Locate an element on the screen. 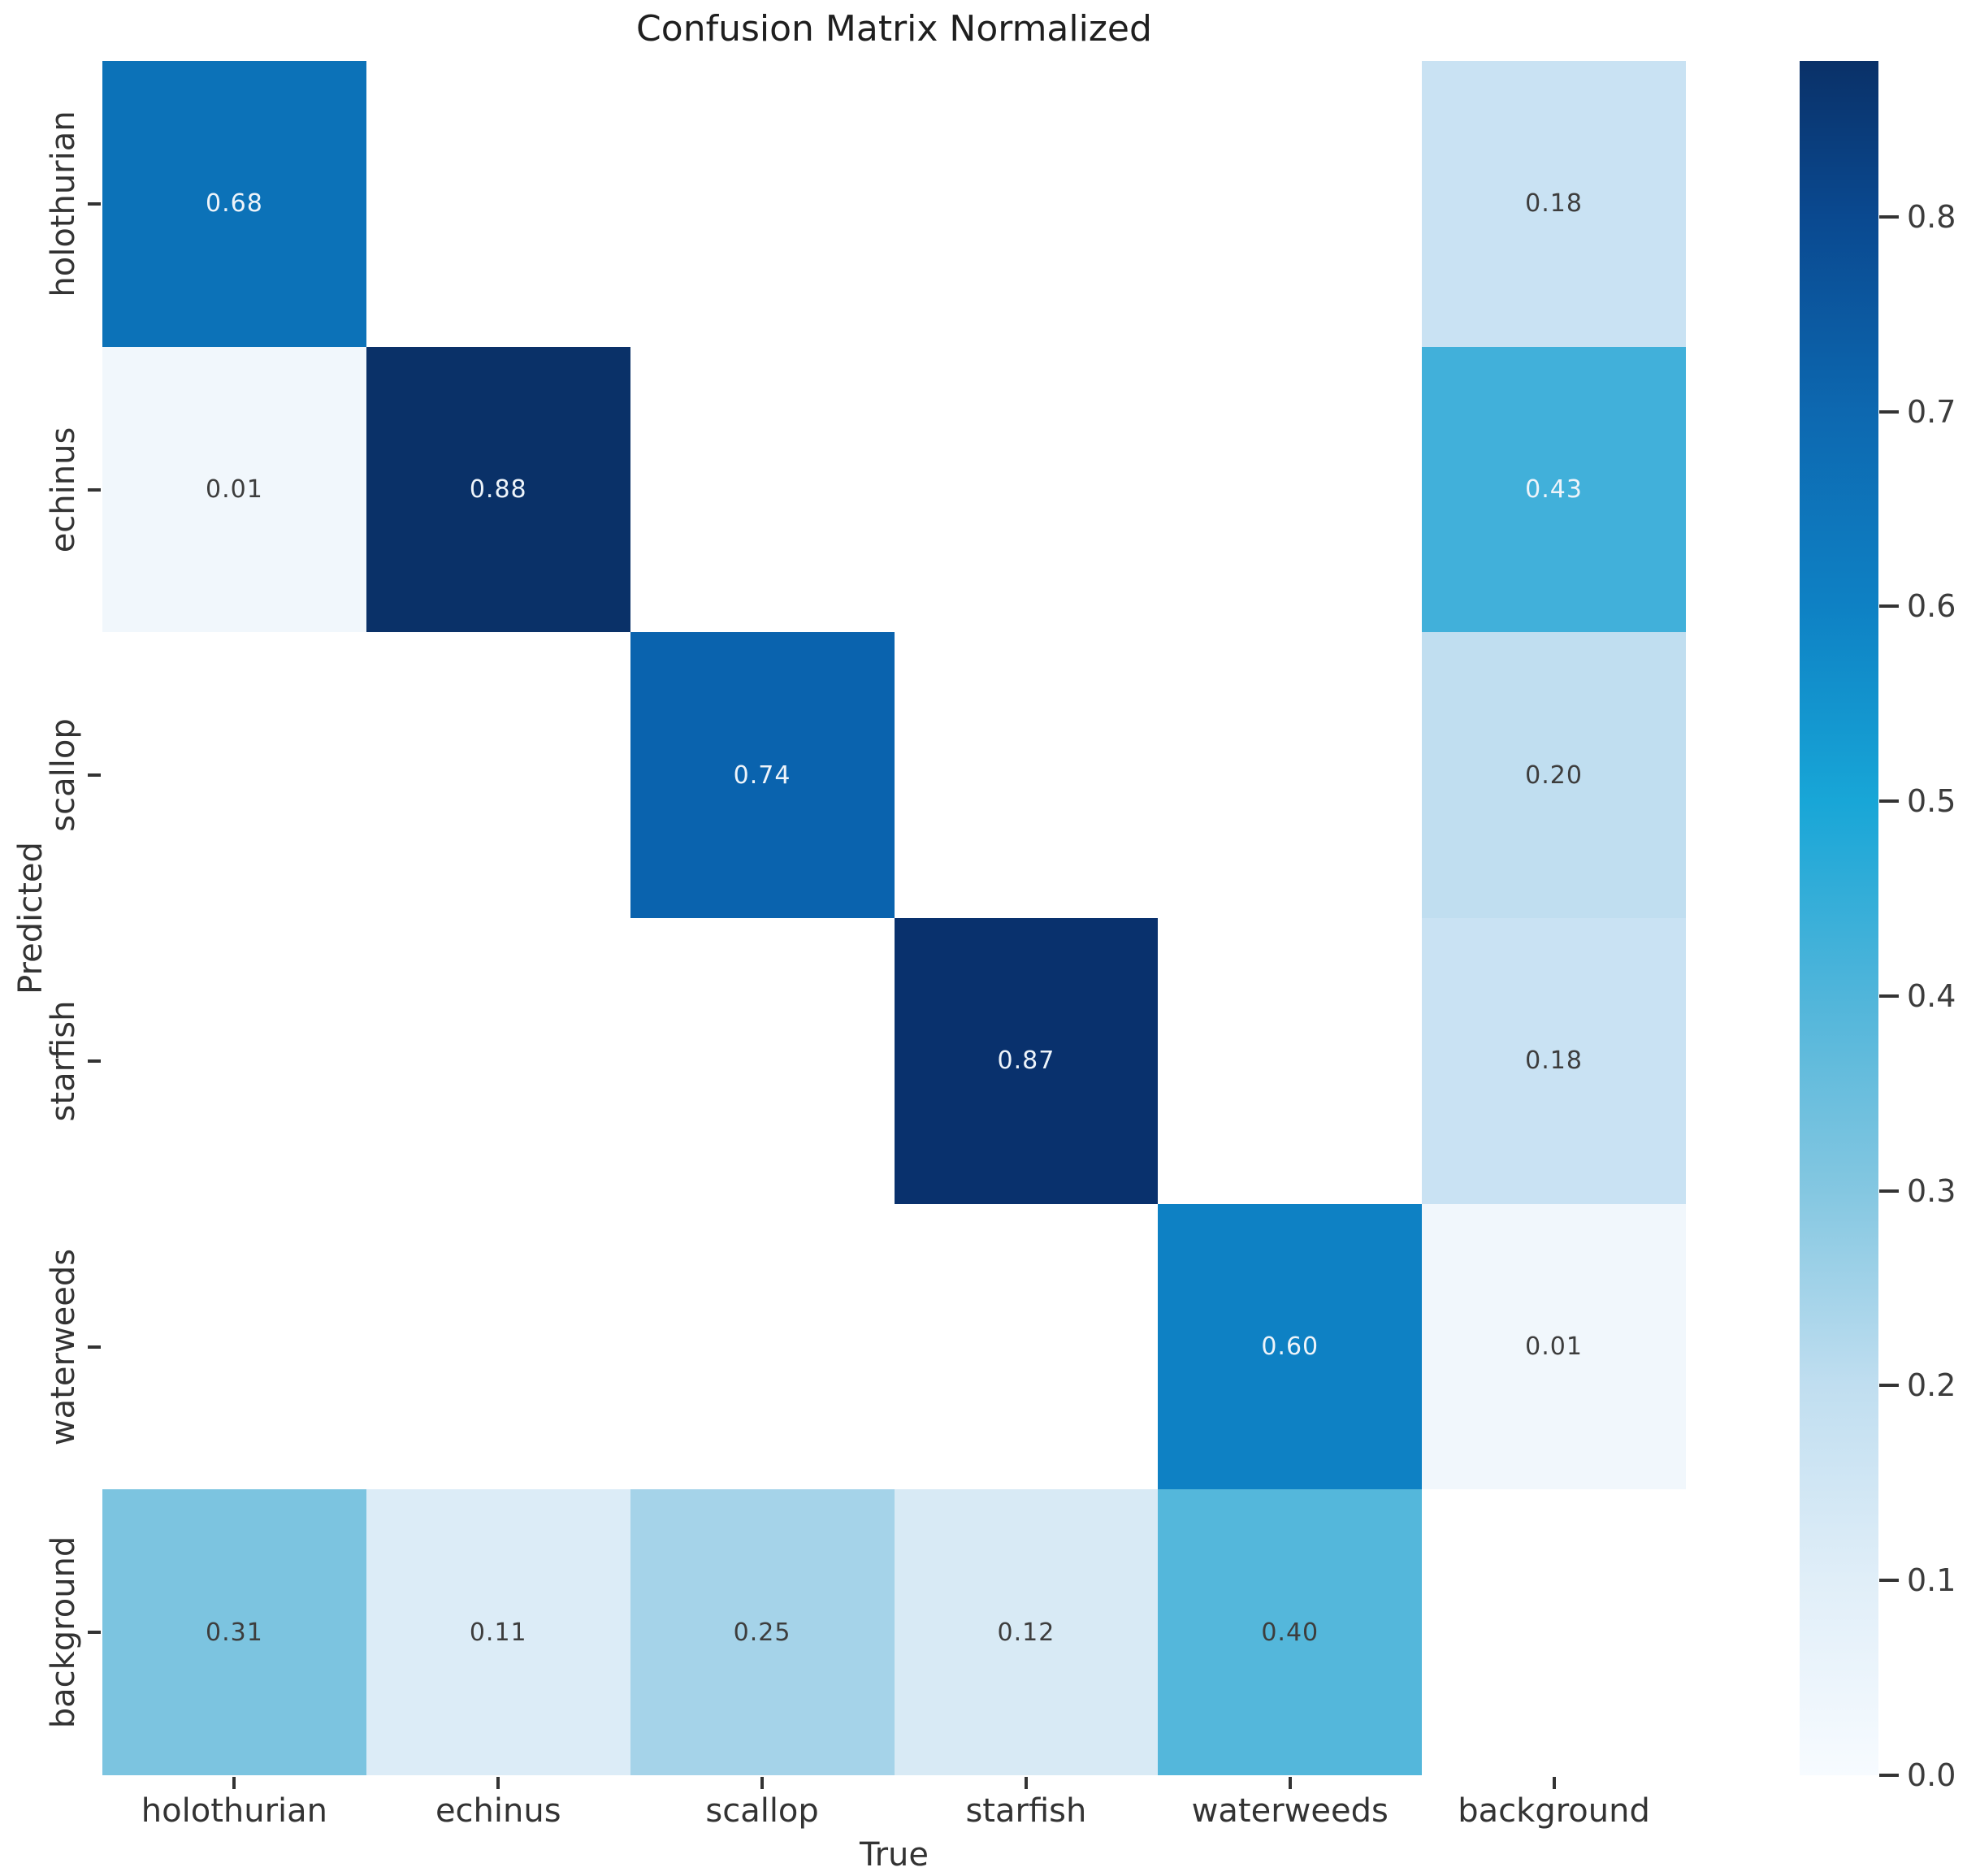  cell-value: 0.68 is located at coordinates (235, 204).